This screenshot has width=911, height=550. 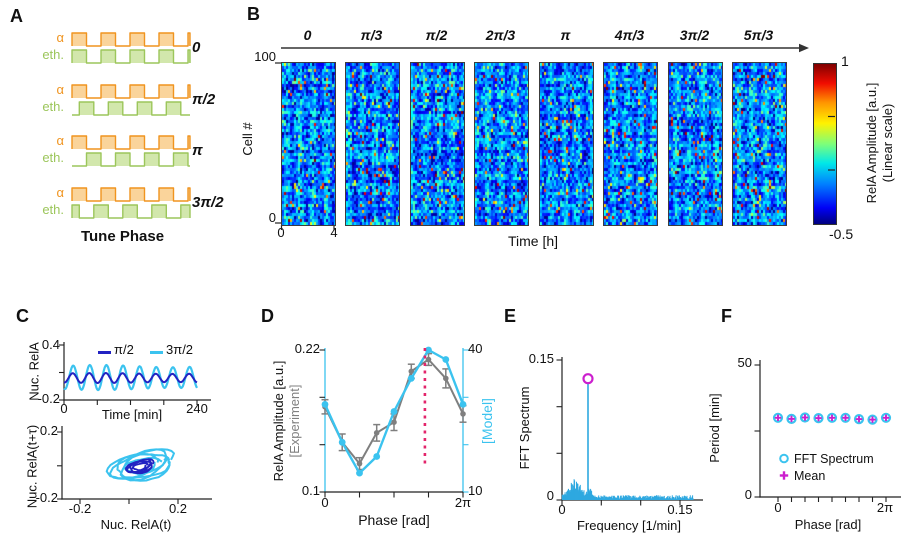 I want to click on c-bottom-xlabel: Nuc. RelA(t), so click(x=136, y=524).